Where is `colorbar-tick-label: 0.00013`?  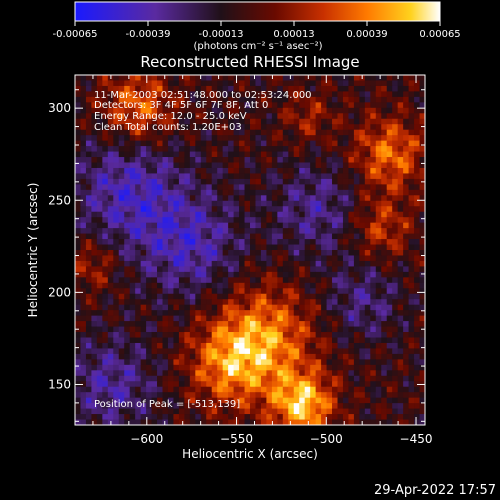
colorbar-tick-label: 0.00013 is located at coordinates (293, 34).